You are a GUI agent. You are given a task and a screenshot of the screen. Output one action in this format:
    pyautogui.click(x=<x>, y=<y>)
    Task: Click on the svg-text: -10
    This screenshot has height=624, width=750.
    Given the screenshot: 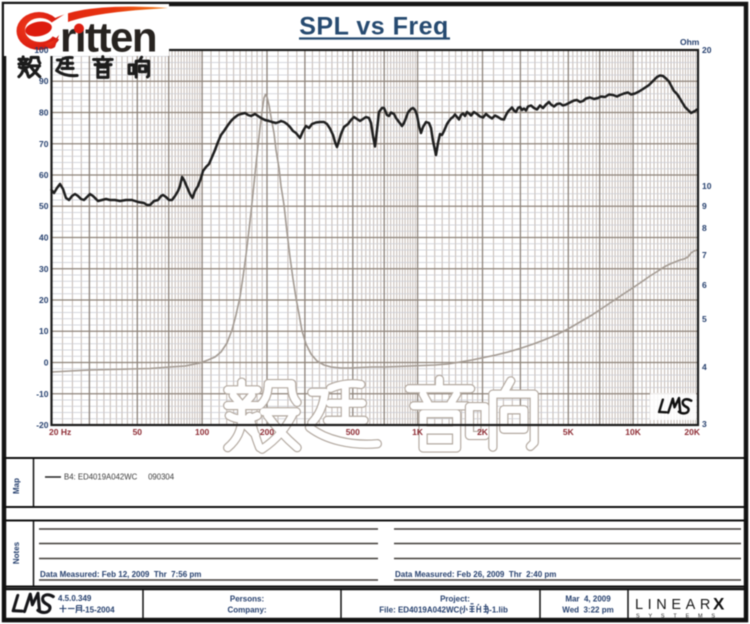 What is the action you would take?
    pyautogui.click(x=42, y=394)
    